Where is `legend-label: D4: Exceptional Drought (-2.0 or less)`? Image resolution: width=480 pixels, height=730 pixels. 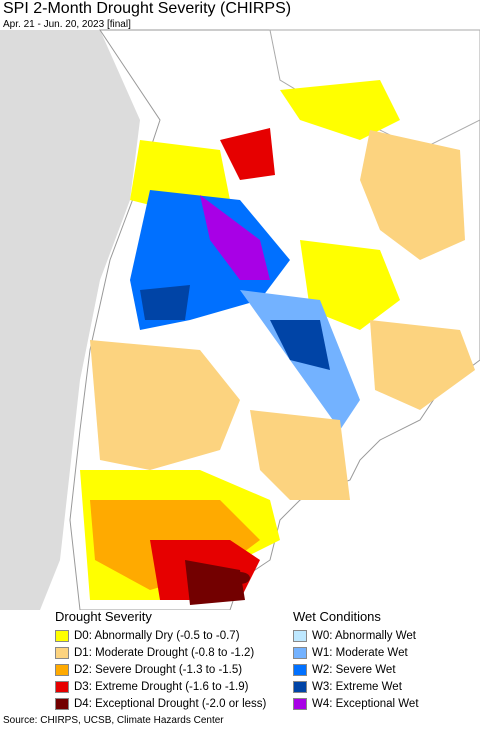
legend-label: D4: Exceptional Drought (-2.0 or less) is located at coordinates (170, 703).